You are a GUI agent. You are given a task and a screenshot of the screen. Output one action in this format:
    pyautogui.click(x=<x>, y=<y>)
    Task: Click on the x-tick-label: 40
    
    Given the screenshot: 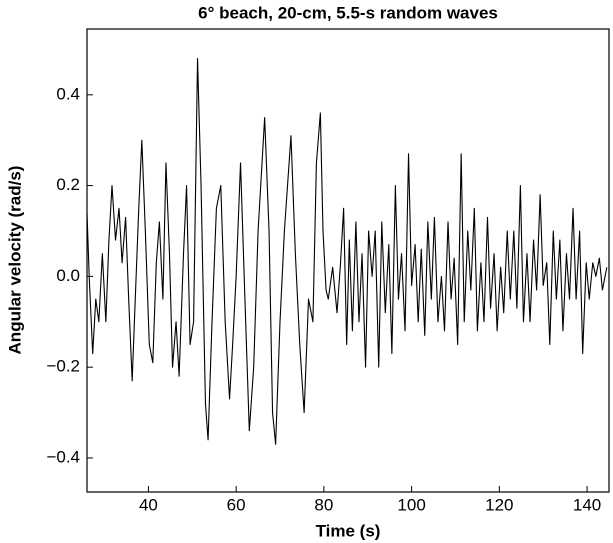 What is the action you would take?
    pyautogui.click(x=148, y=504)
    